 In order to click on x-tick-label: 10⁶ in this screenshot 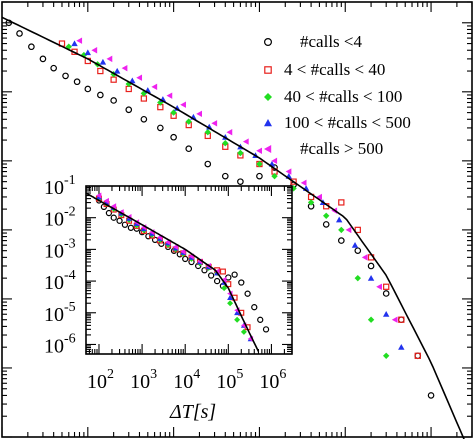, I will do `click(272, 380)`.